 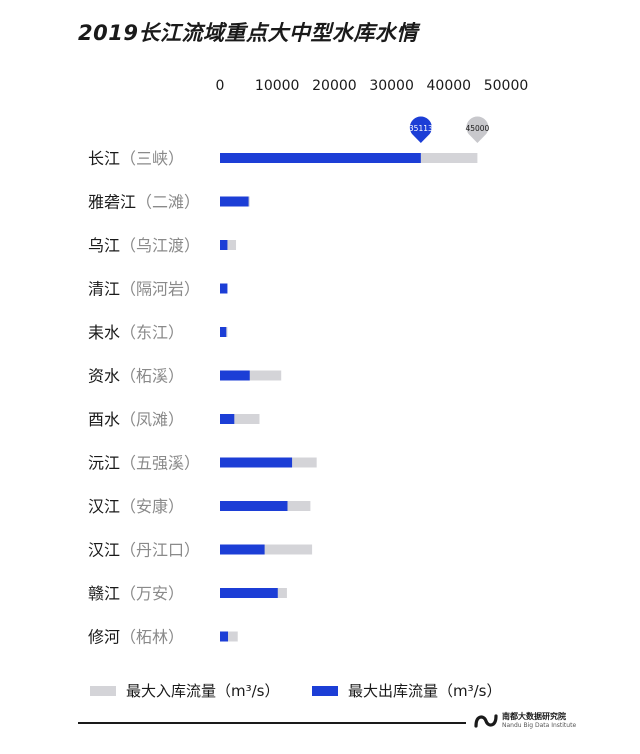 I want to click on category-station: （凤滩）, so click(x=152, y=419).